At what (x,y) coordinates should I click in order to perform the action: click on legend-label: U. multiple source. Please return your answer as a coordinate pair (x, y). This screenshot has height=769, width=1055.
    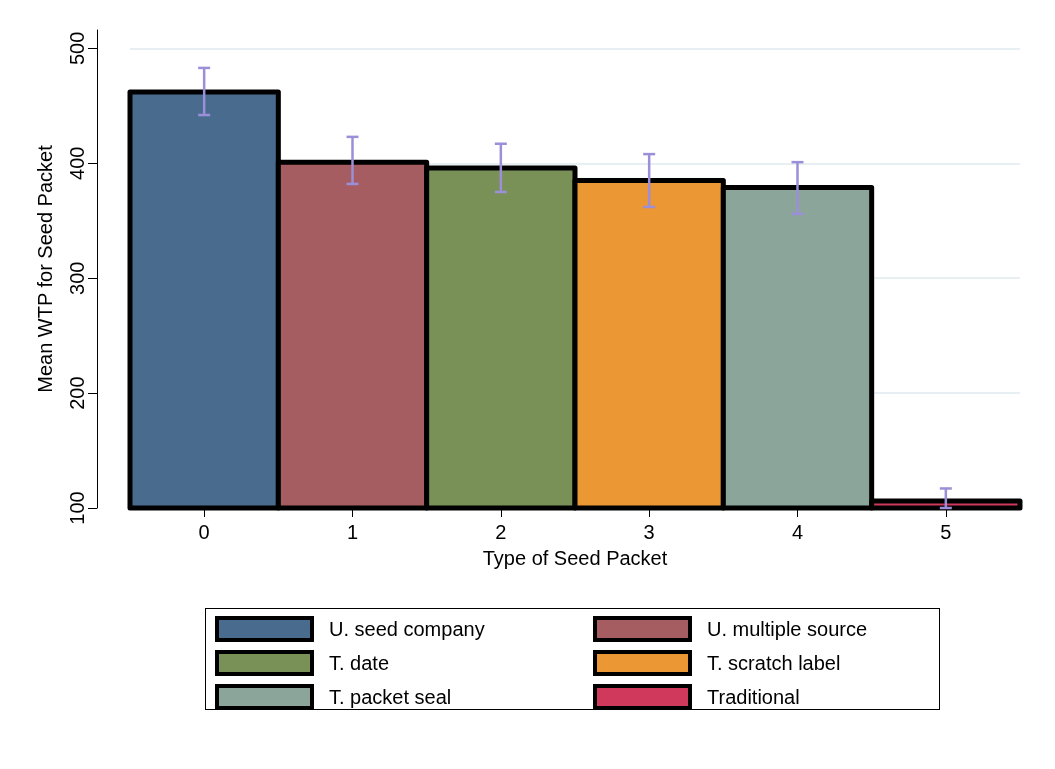
    Looking at the image, I should click on (787, 629).